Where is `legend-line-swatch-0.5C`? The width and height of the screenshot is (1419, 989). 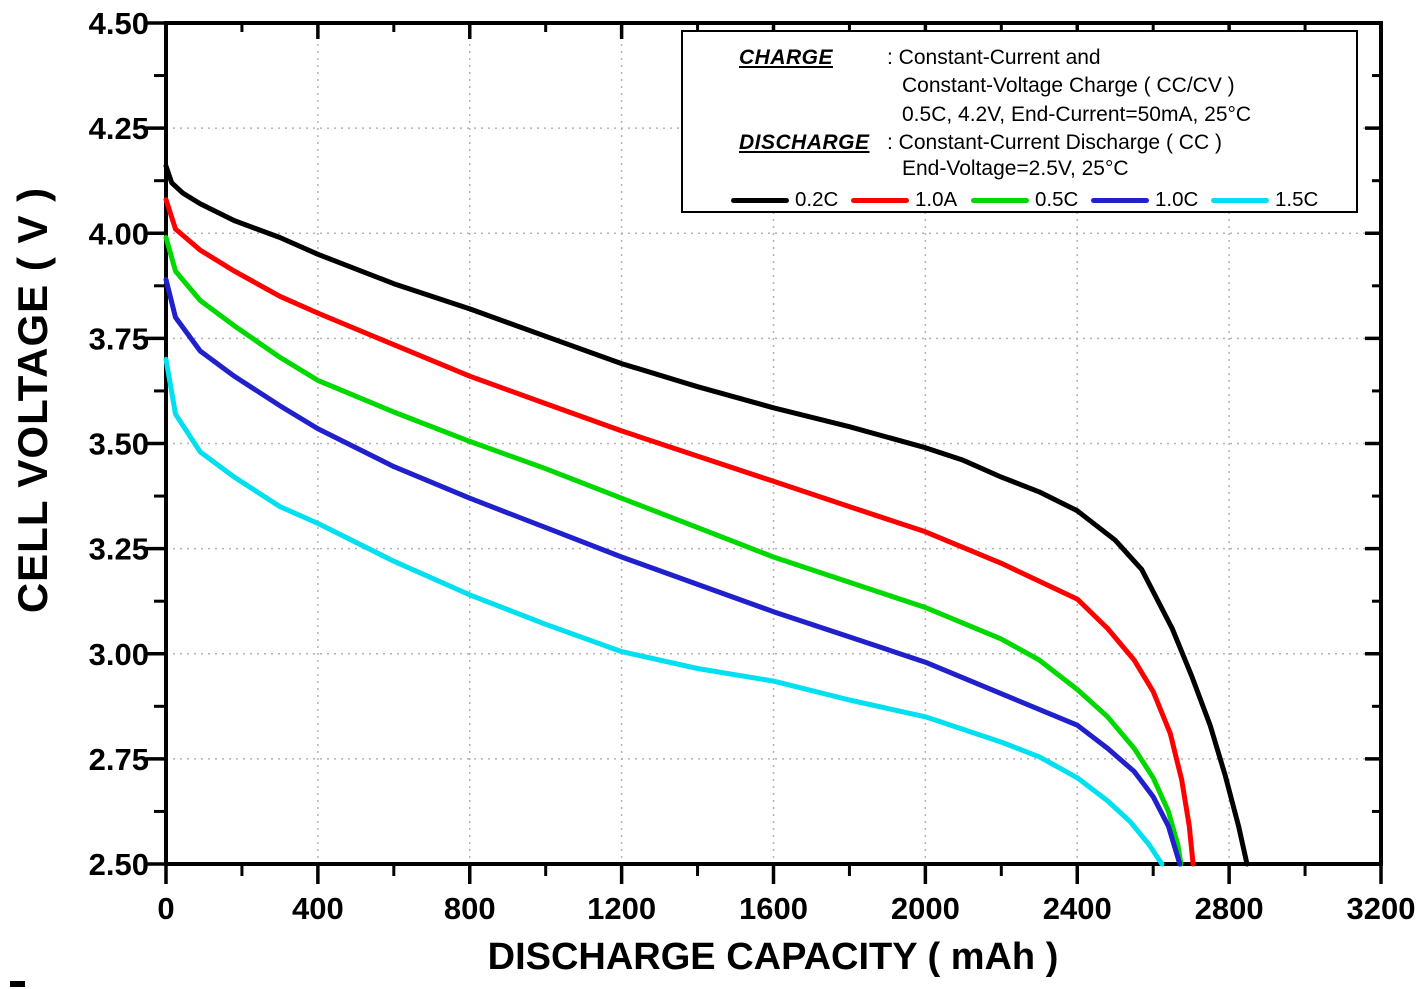 legend-line-swatch-0.5C is located at coordinates (1000, 200).